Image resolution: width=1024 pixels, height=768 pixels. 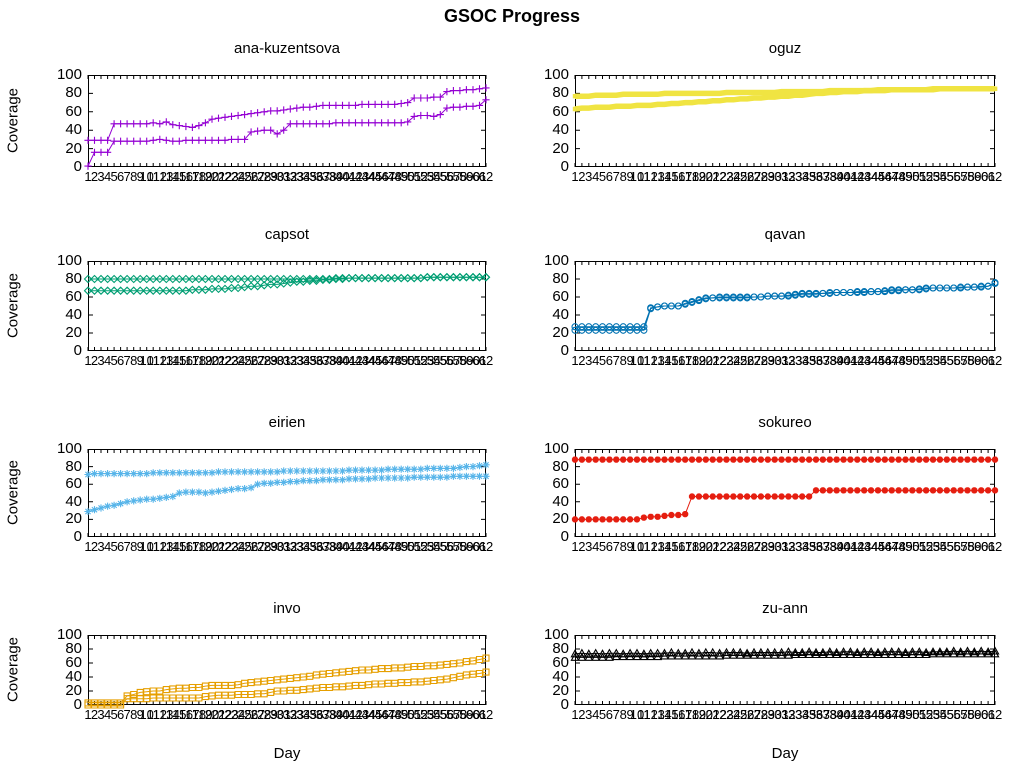 I want to click on x-tick-label: 25, so click(x=244, y=176).